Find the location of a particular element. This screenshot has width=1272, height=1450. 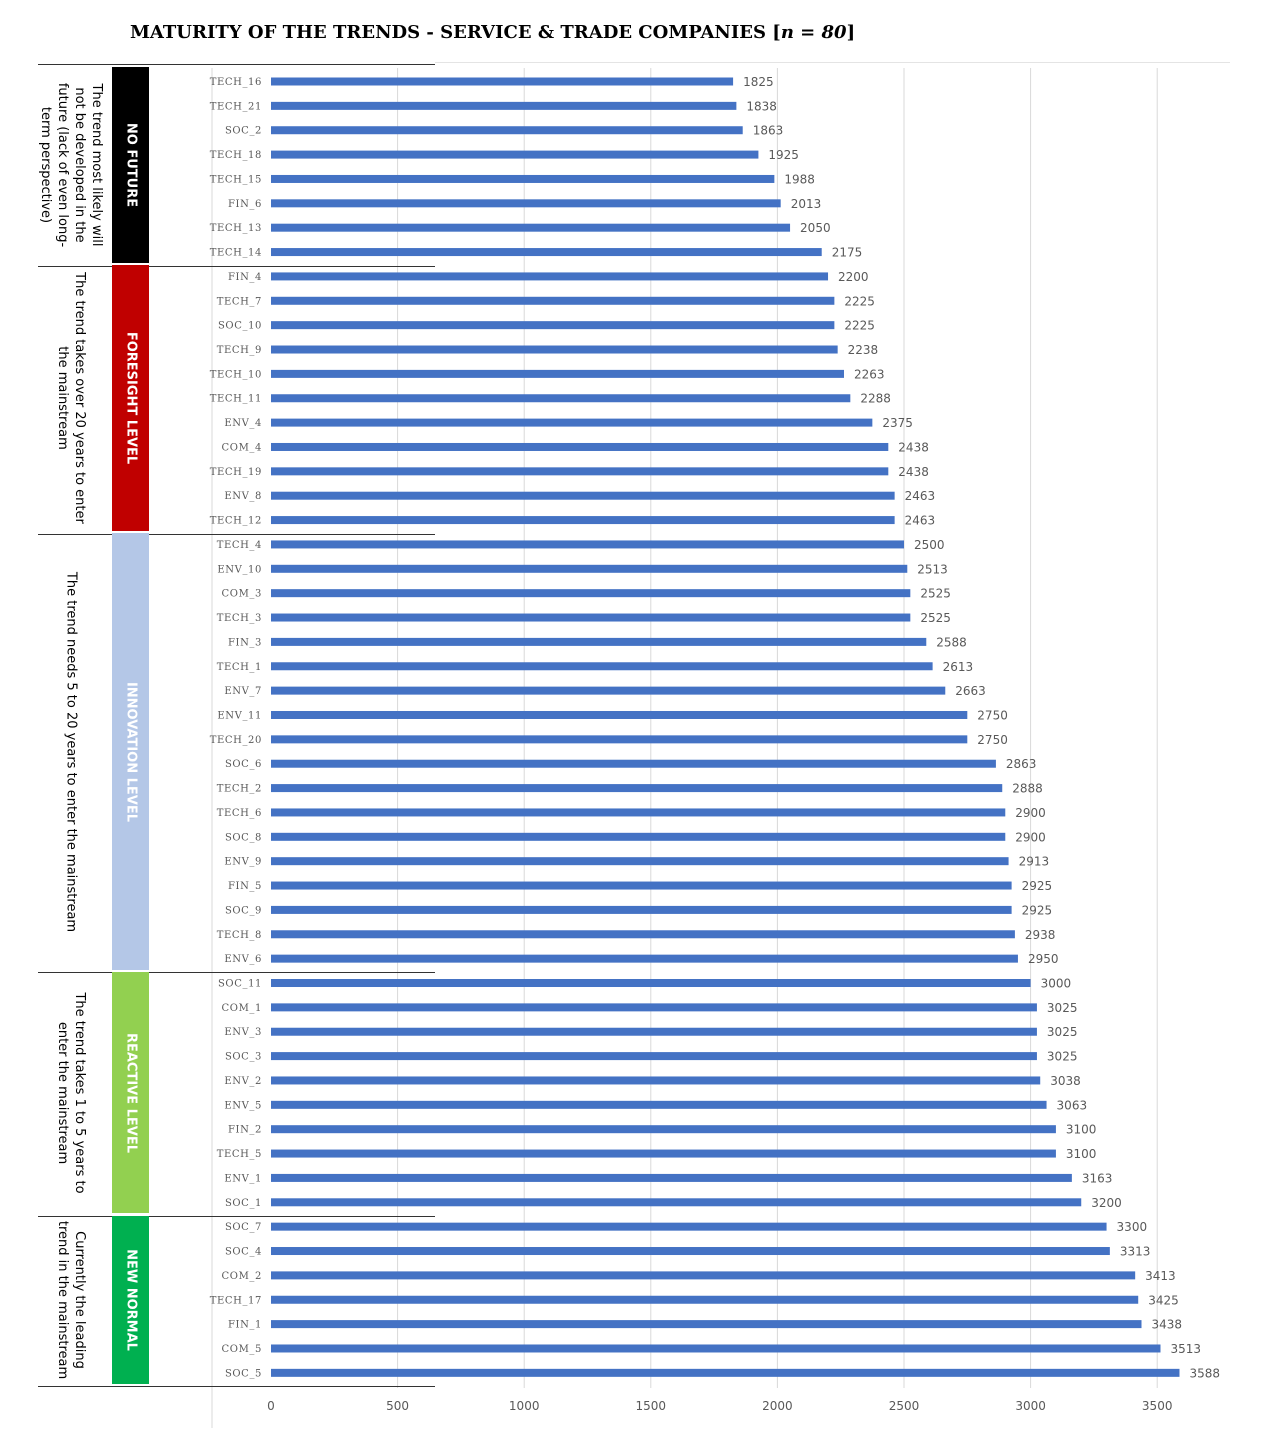

category-label: ENV_5 is located at coordinates (243, 1105).